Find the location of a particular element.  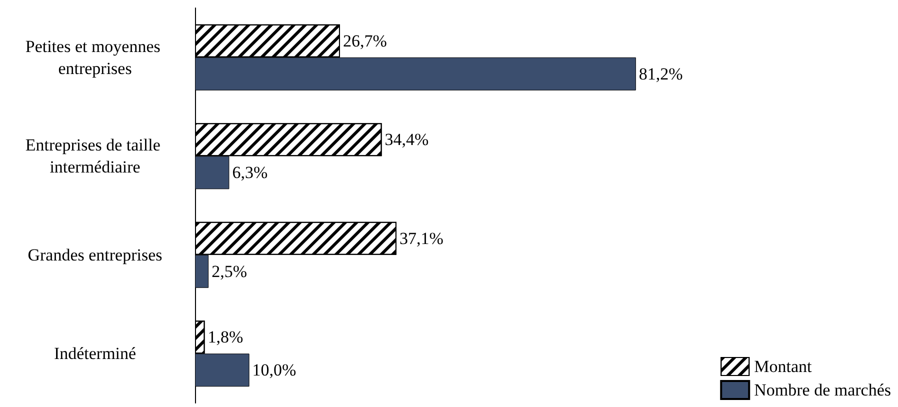

data-label: 2,5% is located at coordinates (229, 271).